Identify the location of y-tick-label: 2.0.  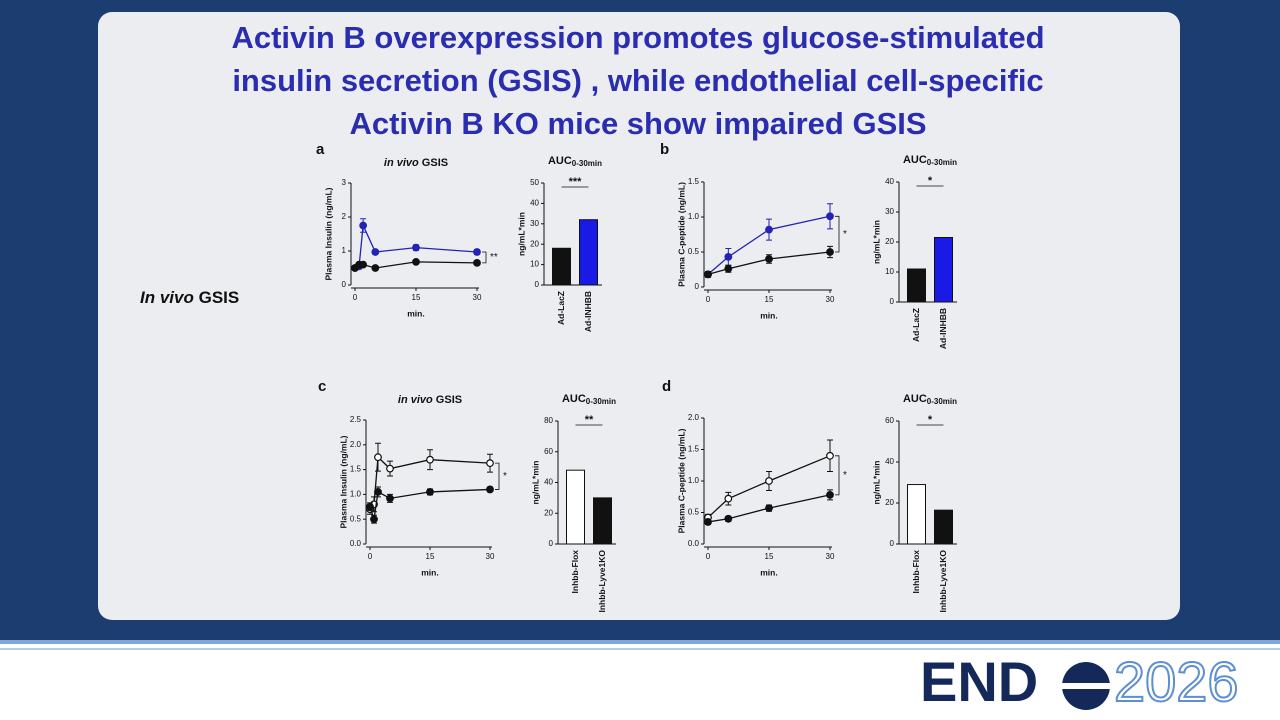
(694, 417).